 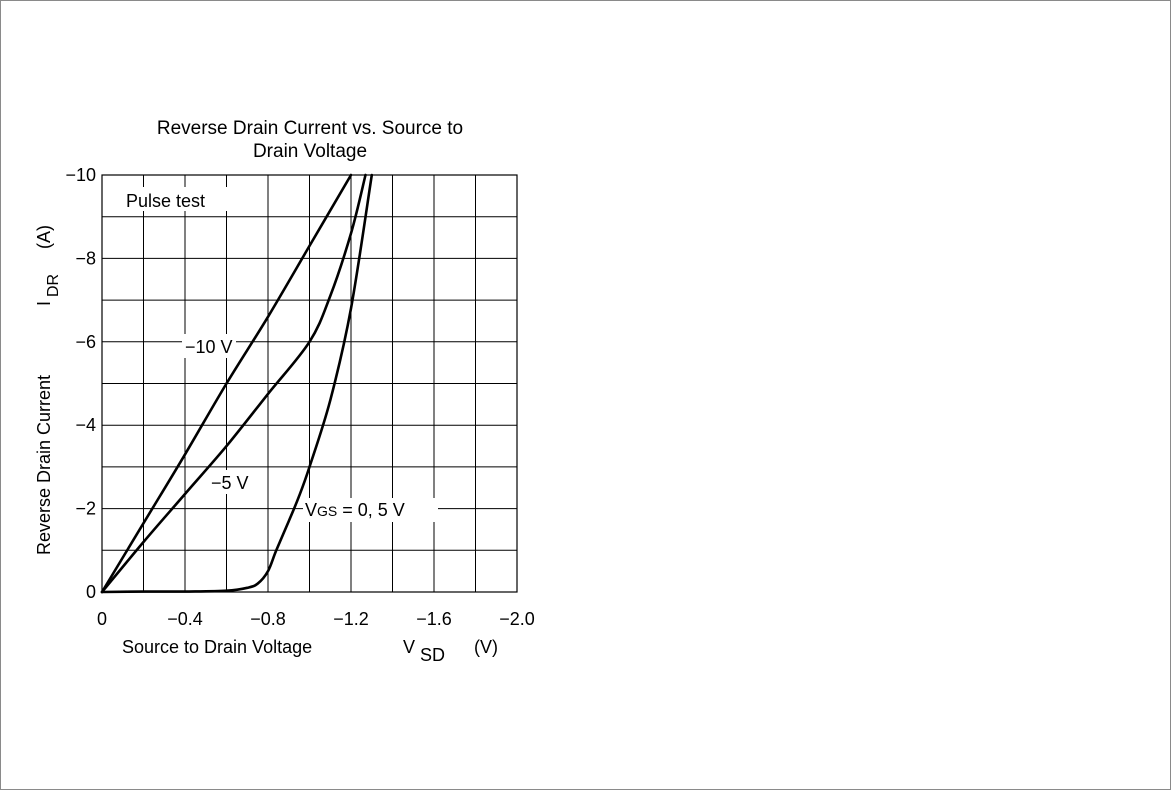 What do you see at coordinates (432, 655) in the screenshot?
I see `x-axis-subscript: SD` at bounding box center [432, 655].